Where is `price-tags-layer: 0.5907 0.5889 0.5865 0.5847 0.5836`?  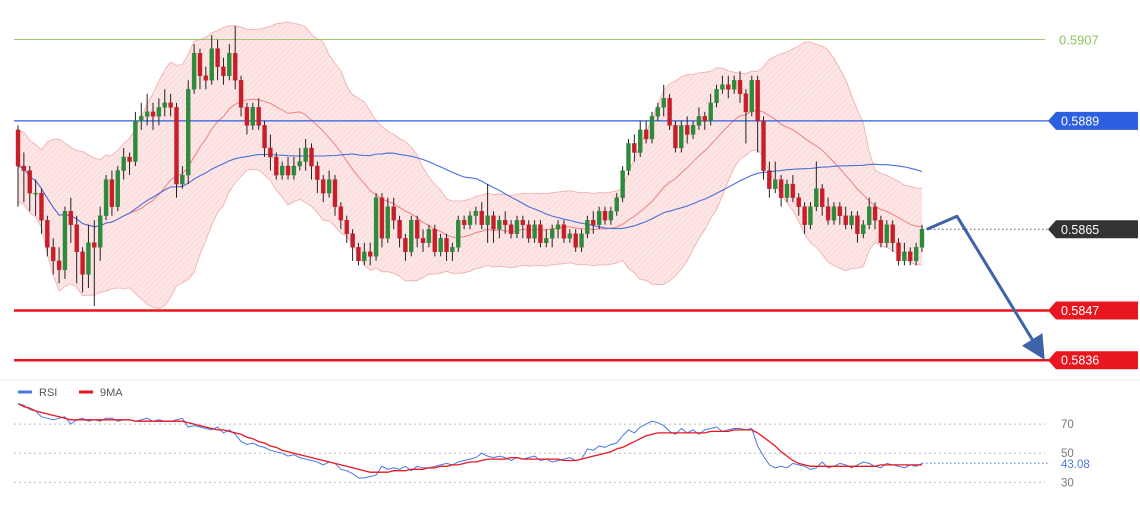
price-tags-layer: 0.5907 0.5889 0.5865 0.5847 0.5836 is located at coordinates (1093, 201).